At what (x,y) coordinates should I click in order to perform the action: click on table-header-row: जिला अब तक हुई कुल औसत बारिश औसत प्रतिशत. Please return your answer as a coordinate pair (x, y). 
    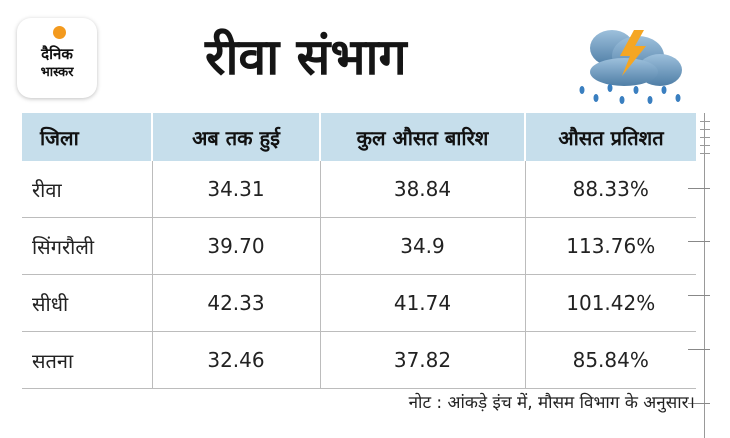
    Looking at the image, I should click on (359, 137).